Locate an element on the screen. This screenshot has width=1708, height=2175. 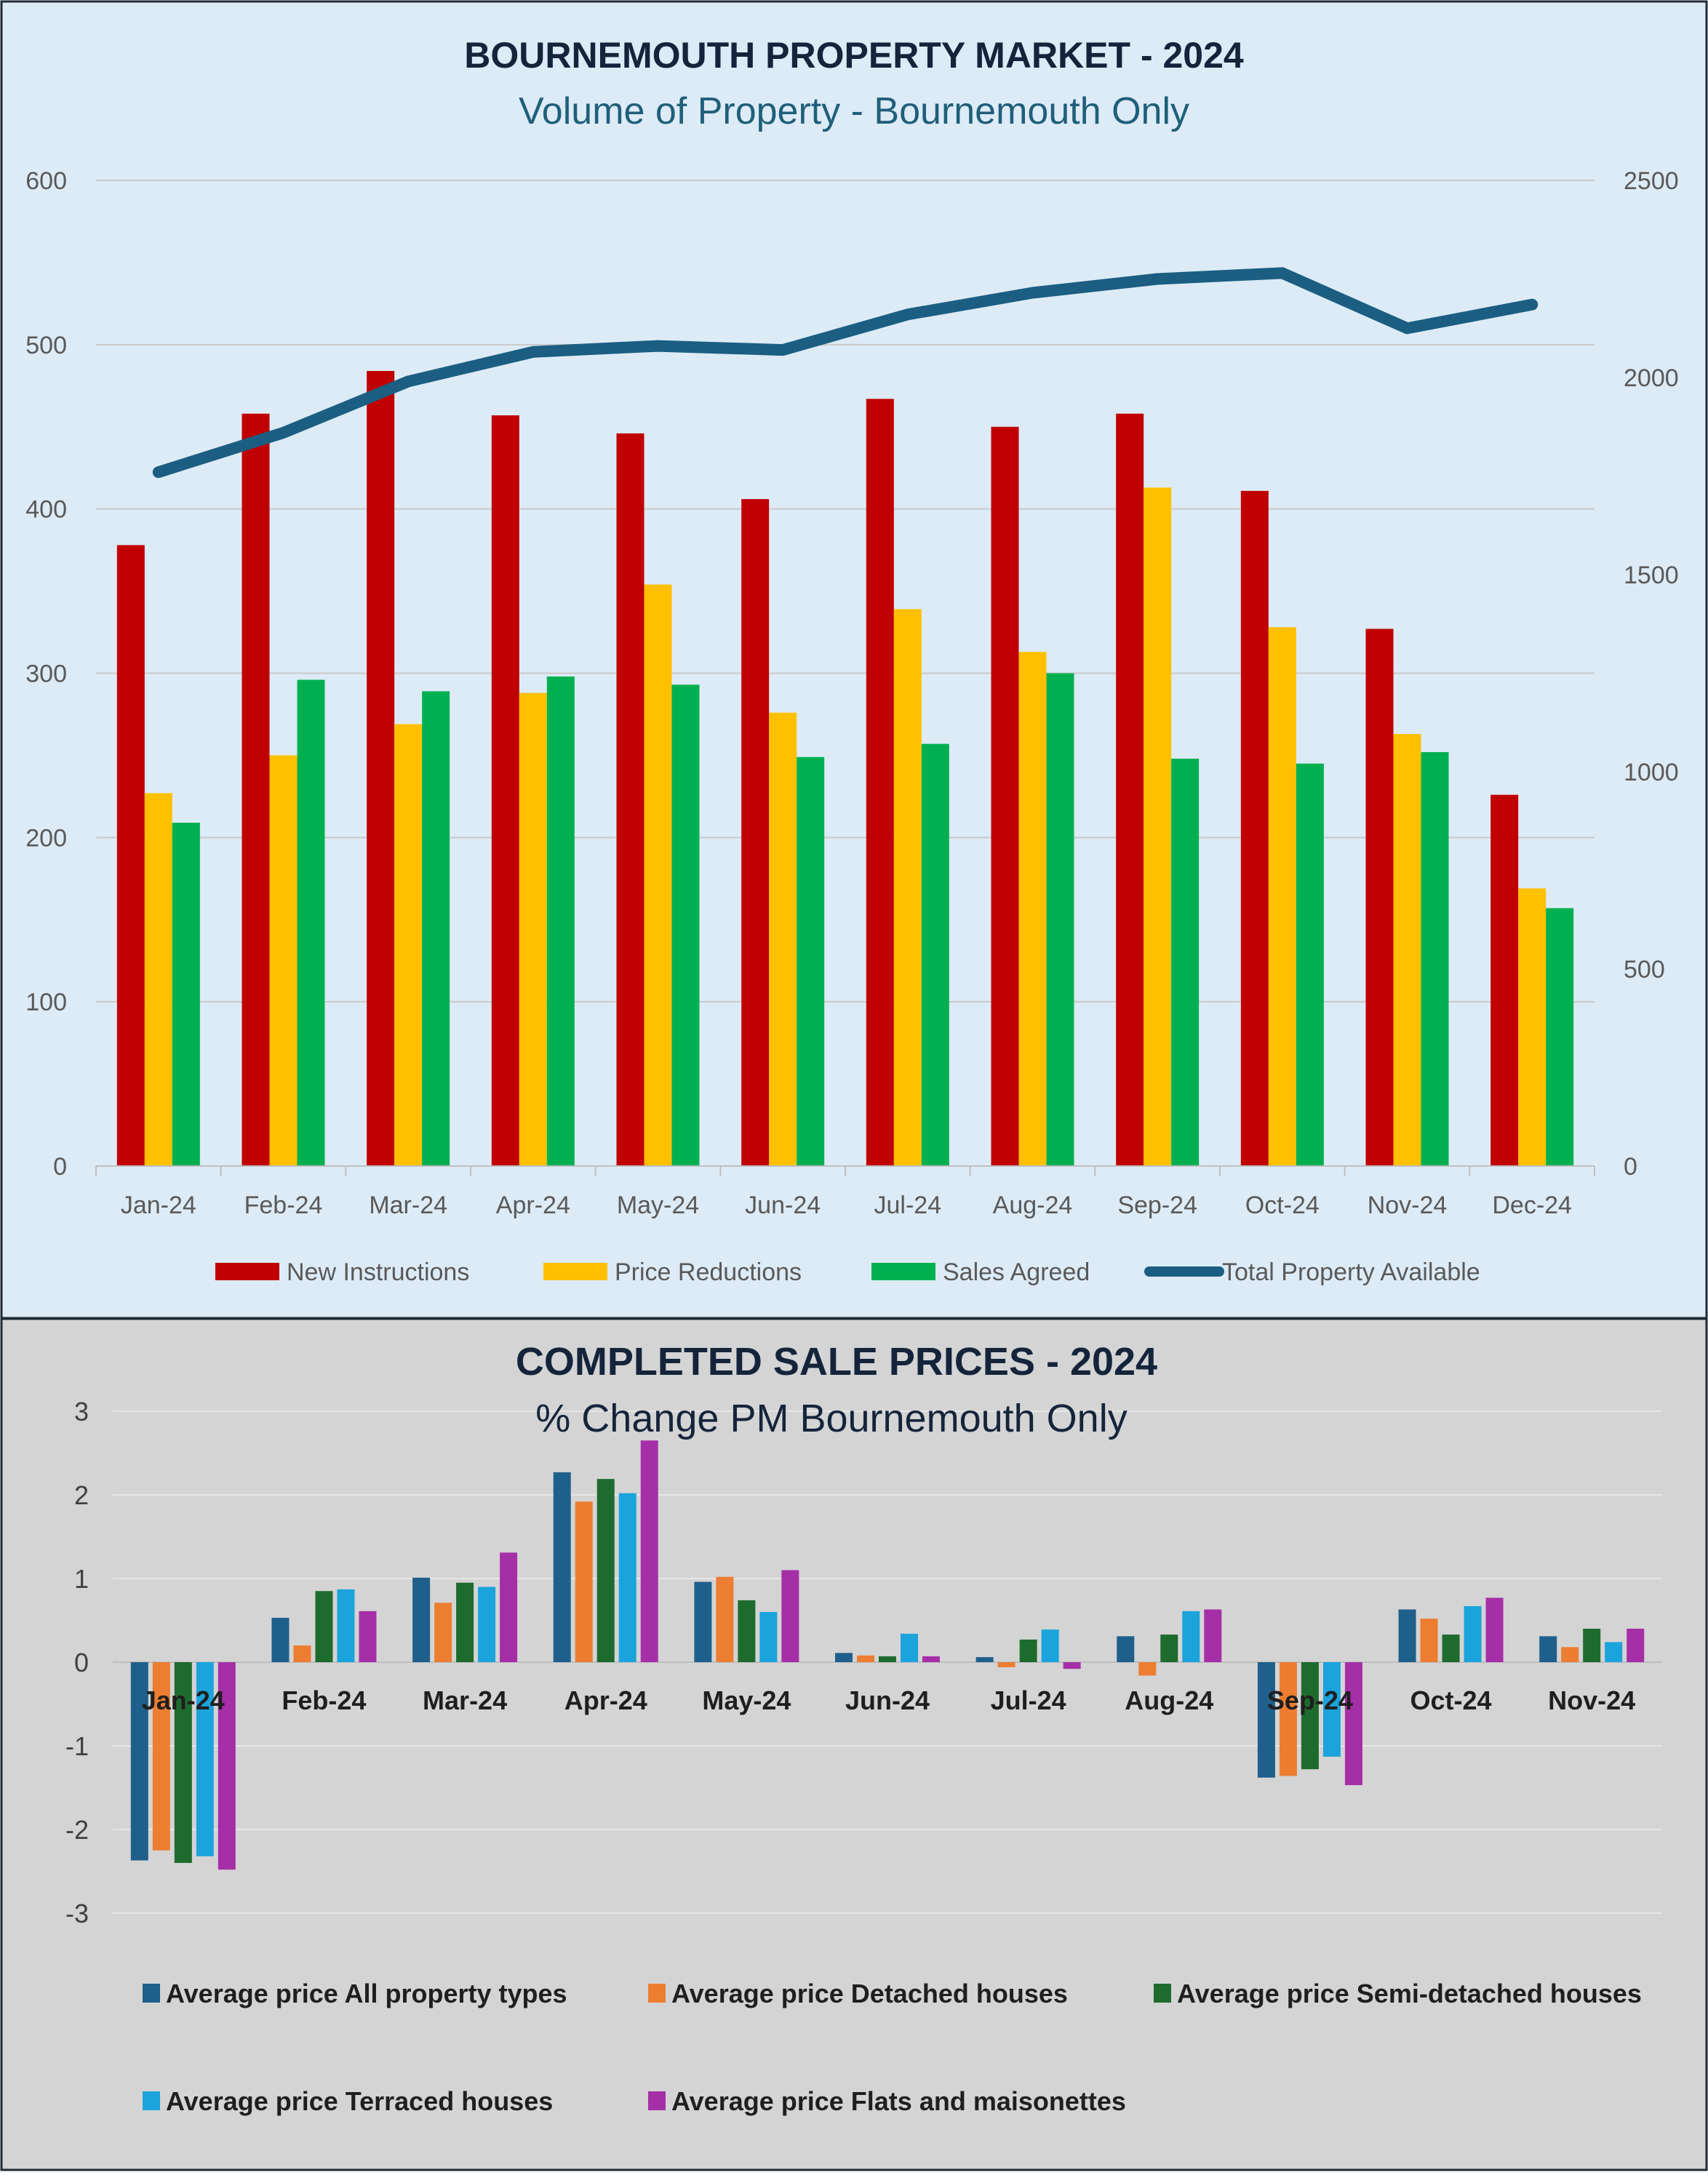
legend-label: New Instructions is located at coordinates (378, 1272).